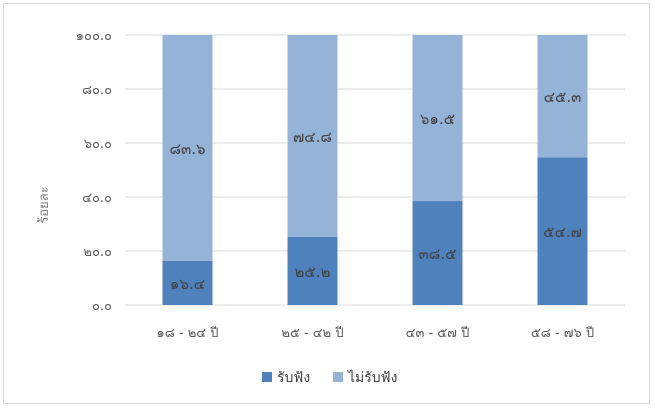 This screenshot has width=655, height=408. What do you see at coordinates (97, 252) in the screenshot?
I see `y-tick-label: ๒๐.๐` at bounding box center [97, 252].